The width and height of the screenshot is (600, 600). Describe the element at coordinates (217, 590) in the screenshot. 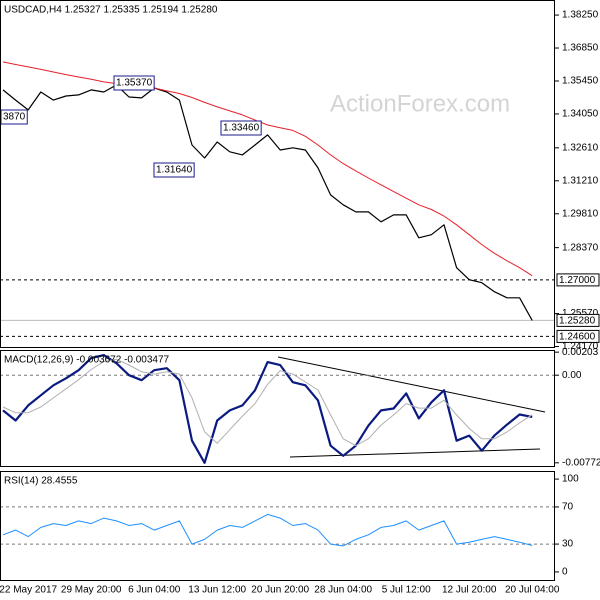

I see `x-tick-label: 13 Jun 12:00` at that location.